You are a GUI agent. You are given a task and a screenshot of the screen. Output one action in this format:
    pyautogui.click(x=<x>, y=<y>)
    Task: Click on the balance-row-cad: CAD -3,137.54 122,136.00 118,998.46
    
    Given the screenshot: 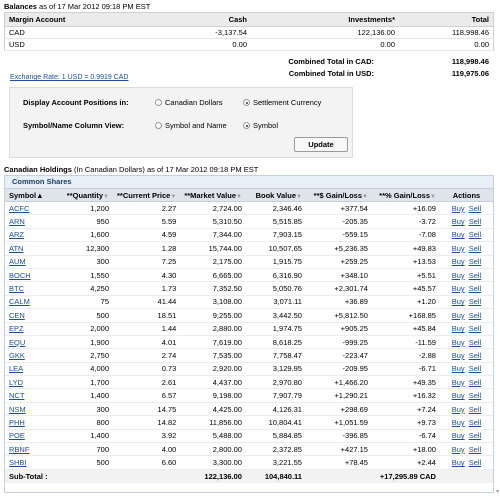 What is the action you would take?
    pyautogui.click(x=249, y=32)
    